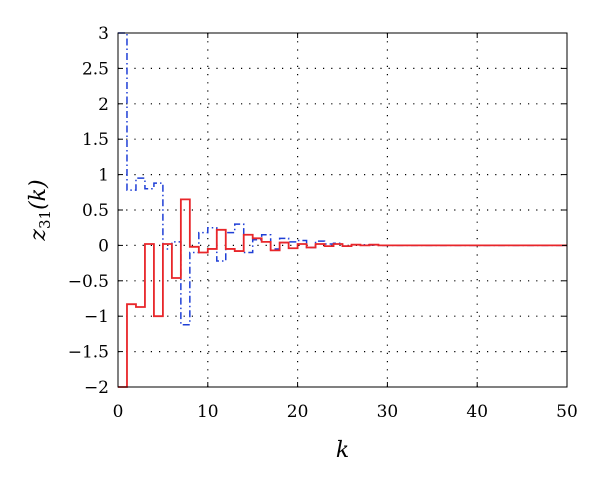  Describe the element at coordinates (103, 246) in the screenshot. I see `y-tick-label: 0` at that location.